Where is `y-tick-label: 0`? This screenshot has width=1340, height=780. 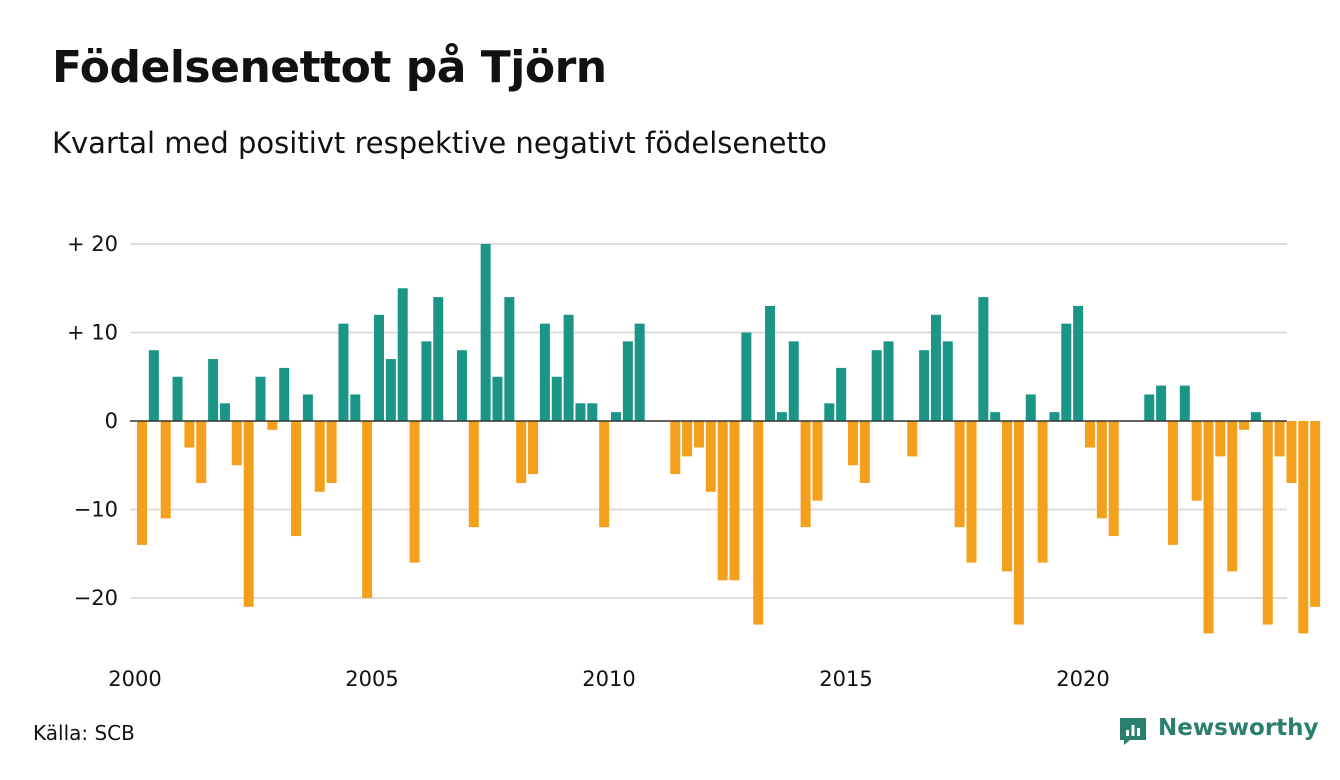
y-tick-label: 0 is located at coordinates (111, 421).